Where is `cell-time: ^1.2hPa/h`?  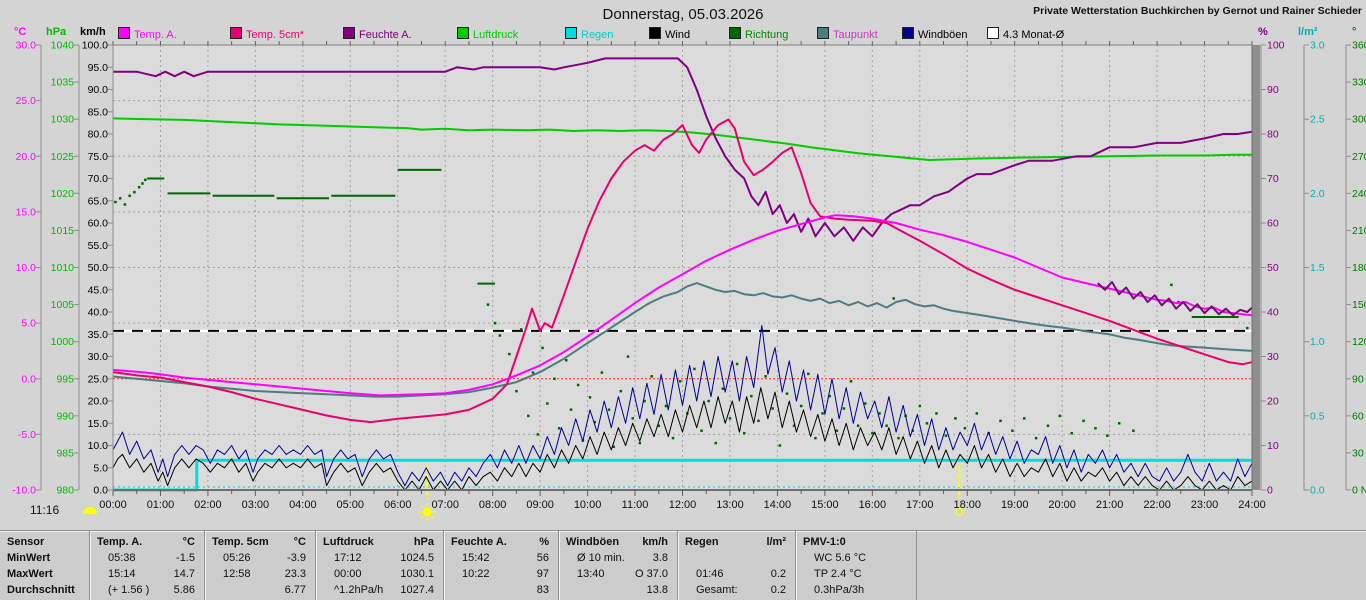
cell-time: ^1.2hPa/h is located at coordinates (359, 590).